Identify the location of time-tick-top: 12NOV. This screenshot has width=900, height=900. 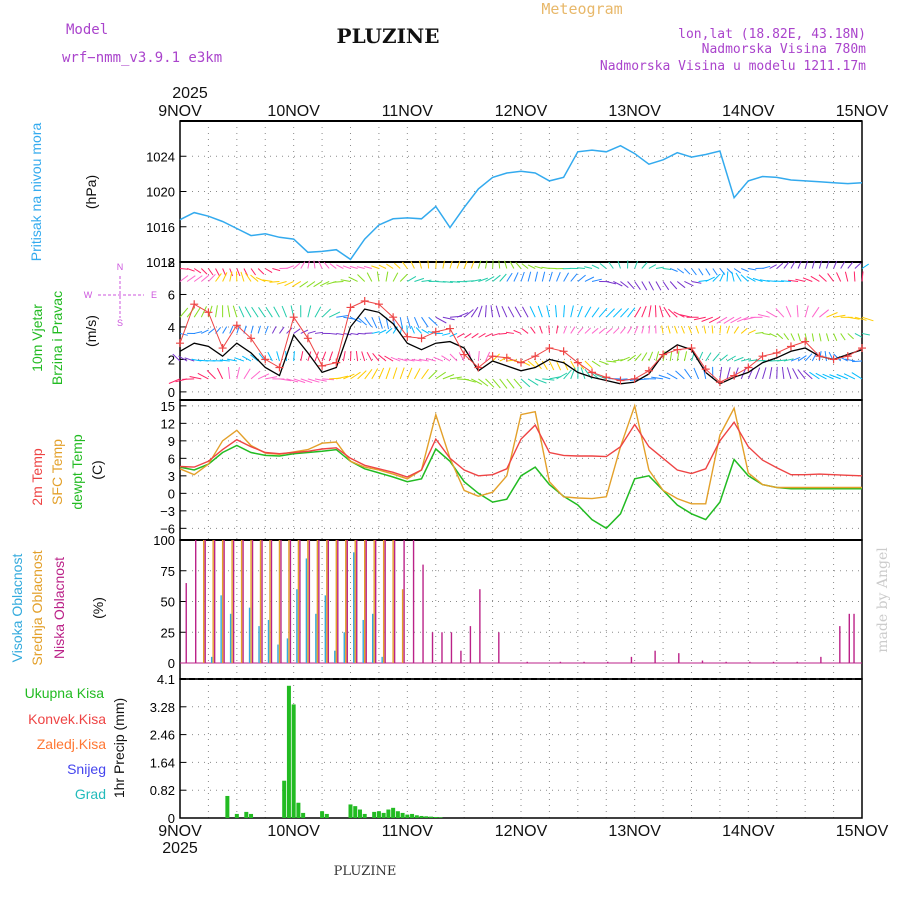
(521, 111).